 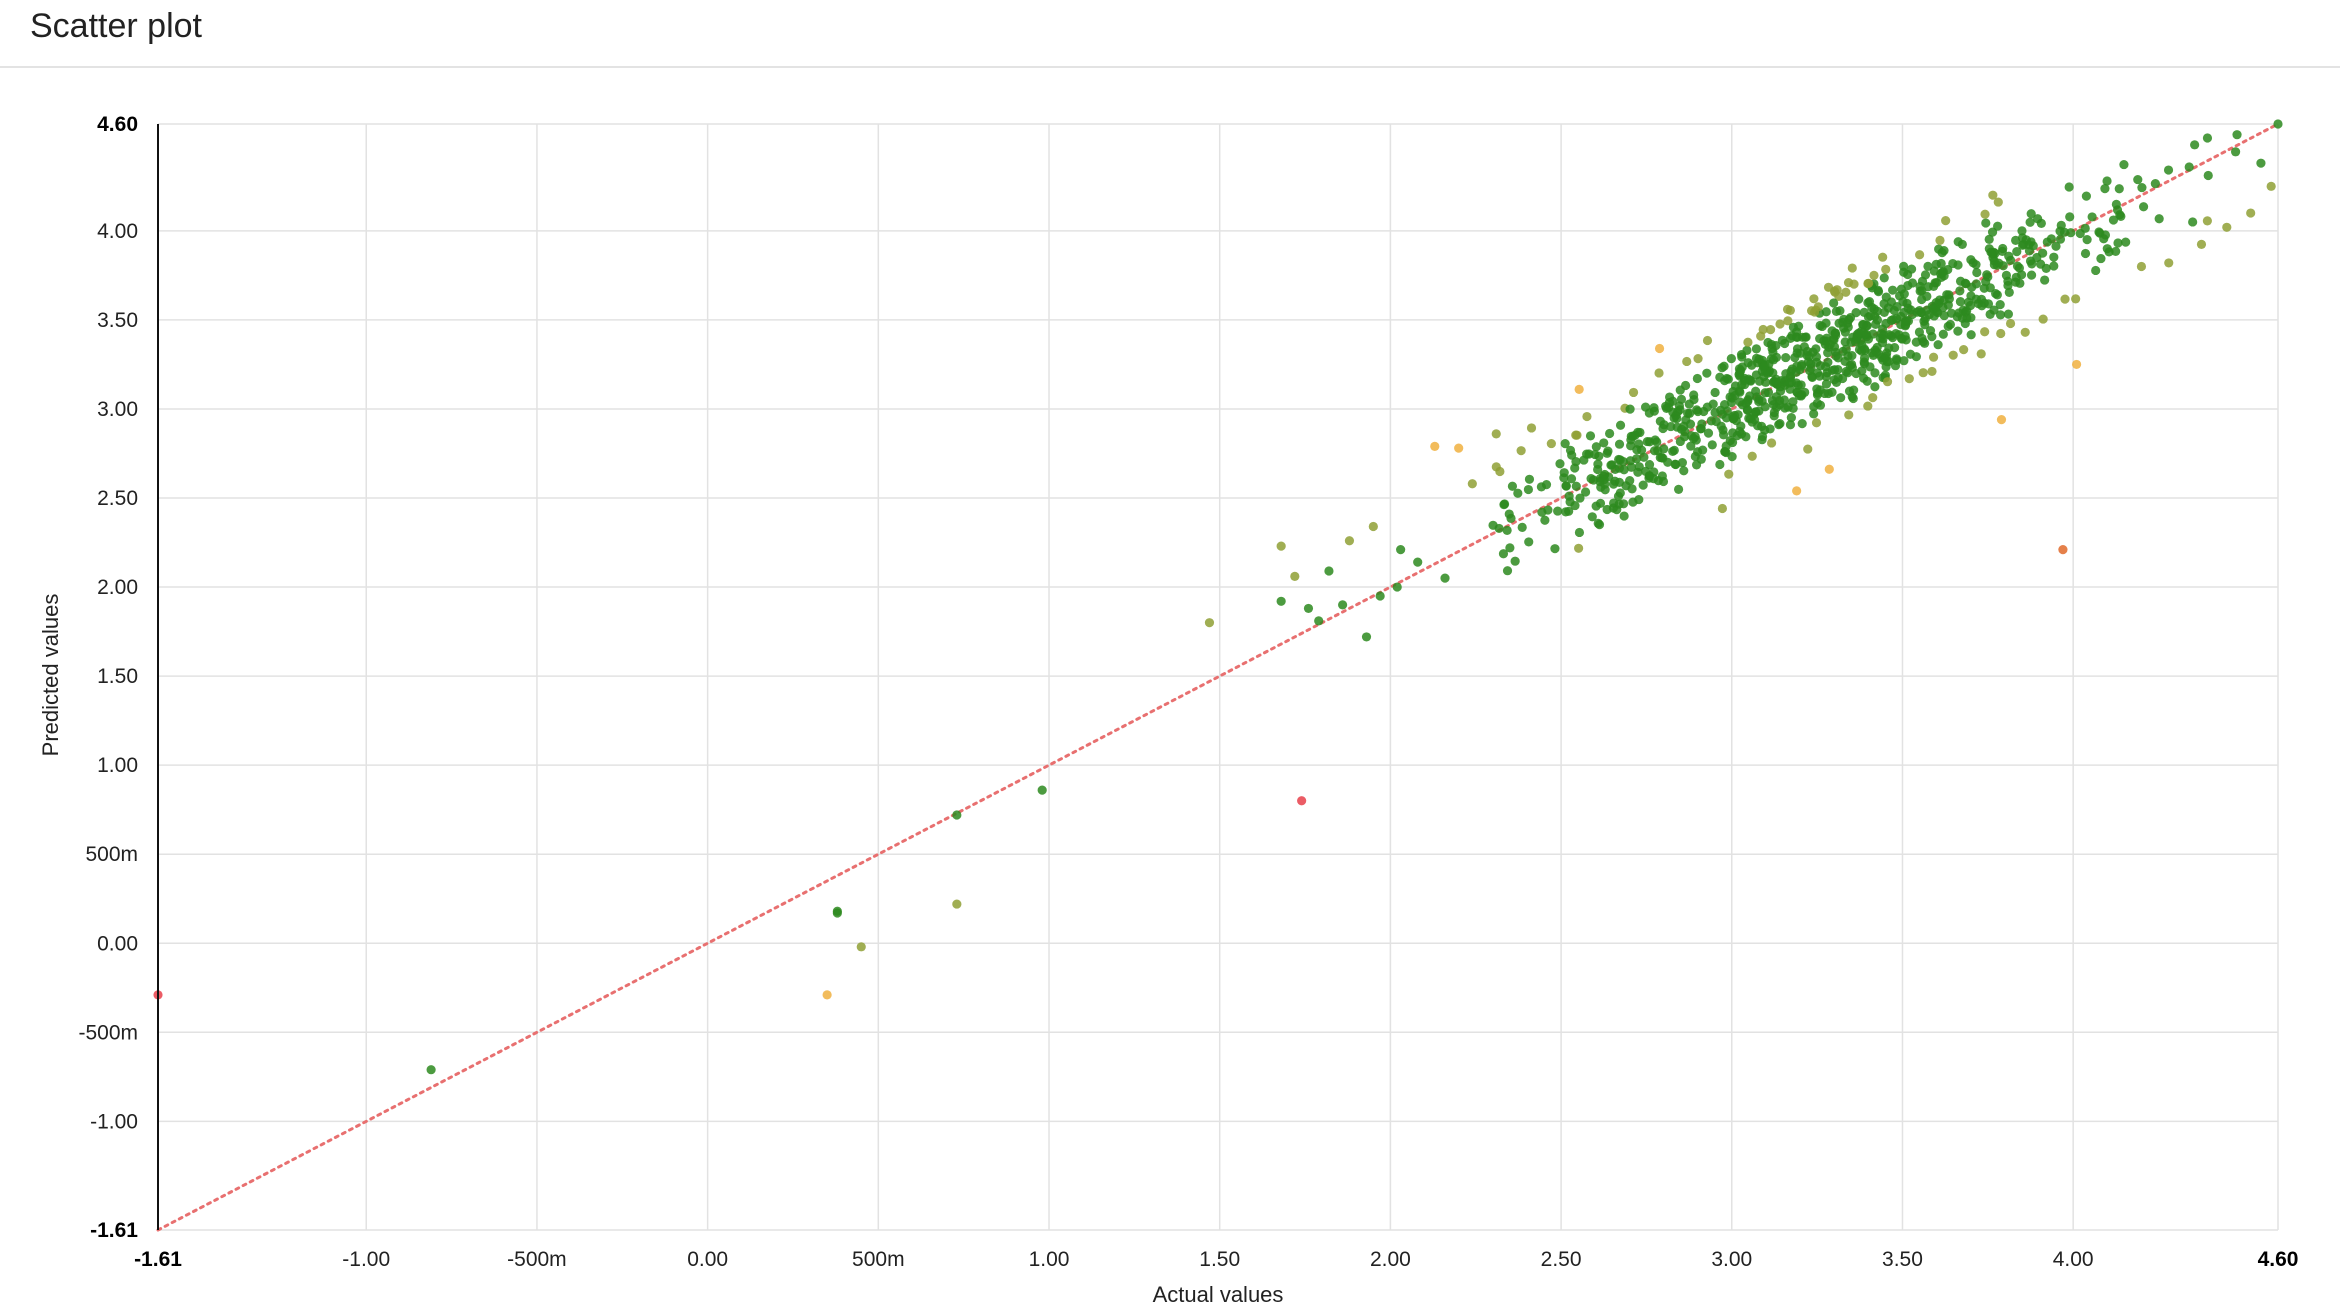 I want to click on x-tick-label: -1.61, so click(x=158, y=1259).